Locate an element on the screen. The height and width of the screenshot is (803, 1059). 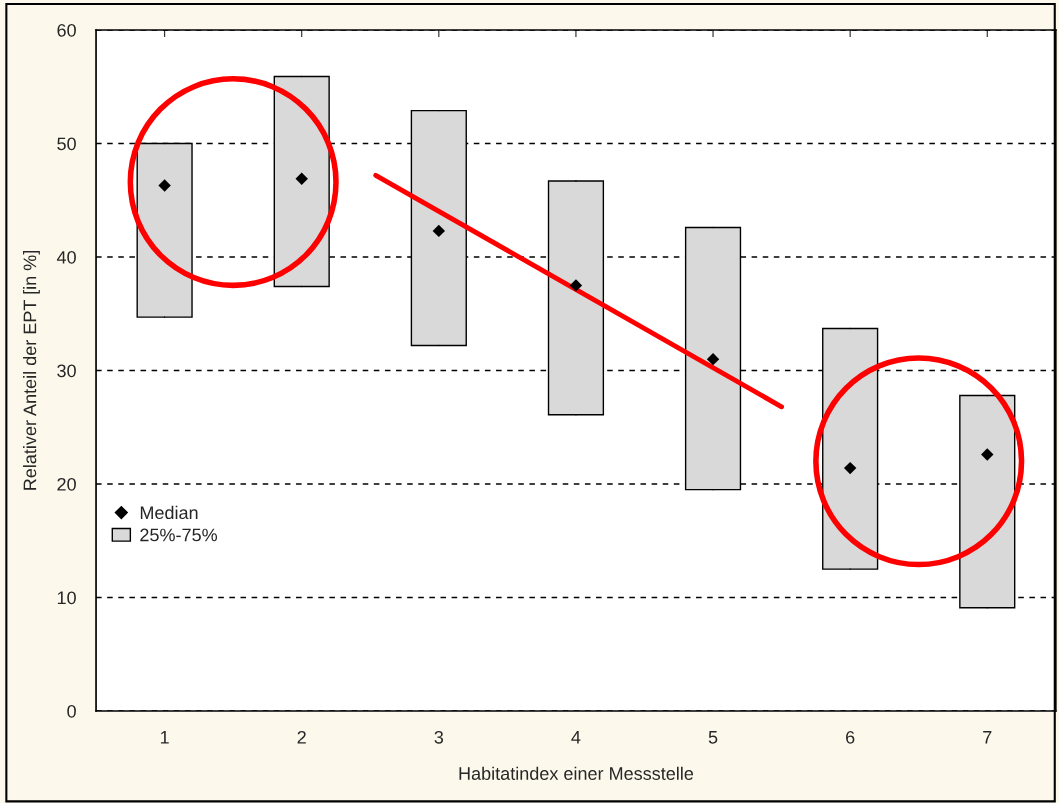
y-tick-label: 20 is located at coordinates (66, 484).